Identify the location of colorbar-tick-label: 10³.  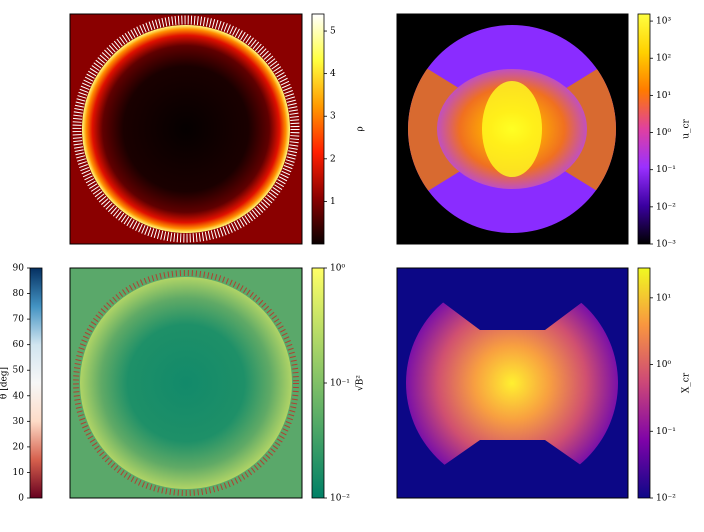
(663, 22).